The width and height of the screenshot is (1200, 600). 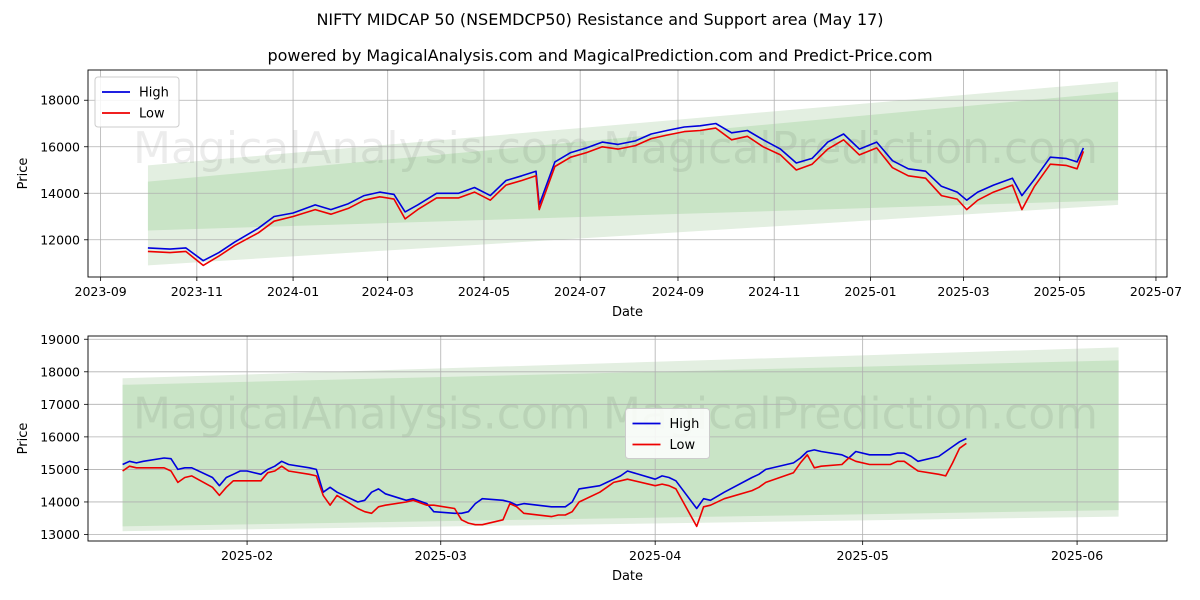 I want to click on x-tick-label: 2024-09, so click(x=678, y=291).